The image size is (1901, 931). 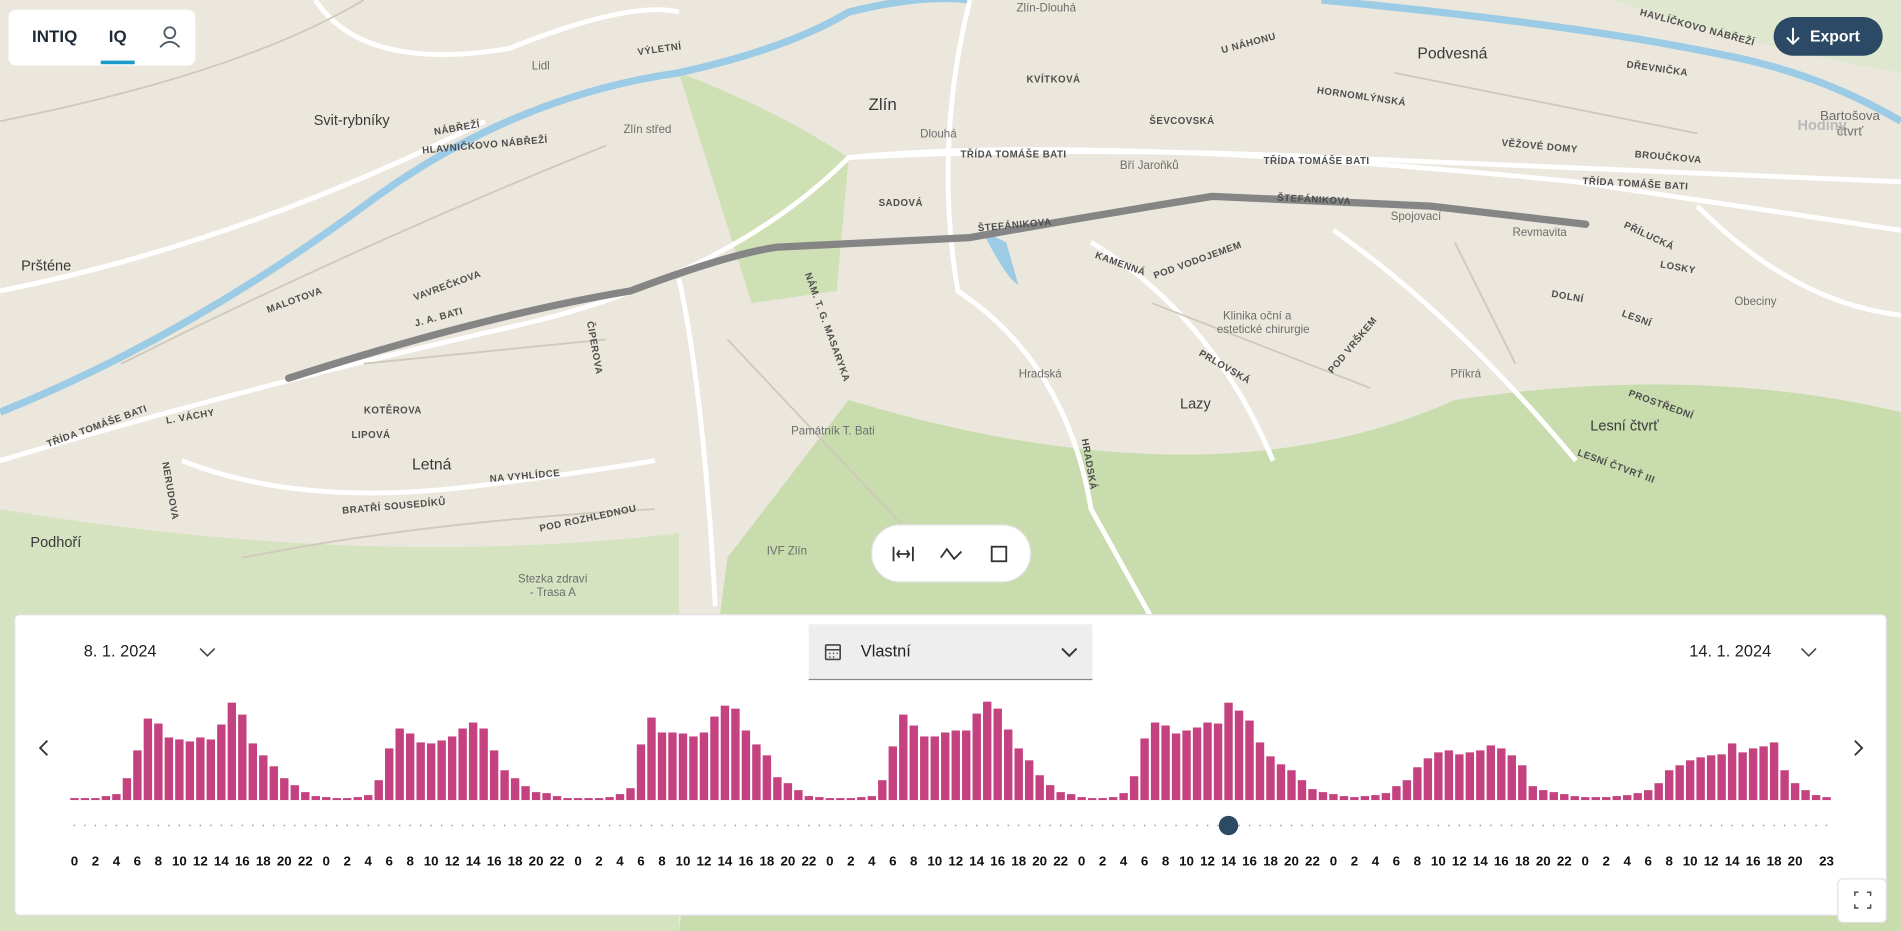 I want to click on brand: INTIQ, so click(x=54, y=36).